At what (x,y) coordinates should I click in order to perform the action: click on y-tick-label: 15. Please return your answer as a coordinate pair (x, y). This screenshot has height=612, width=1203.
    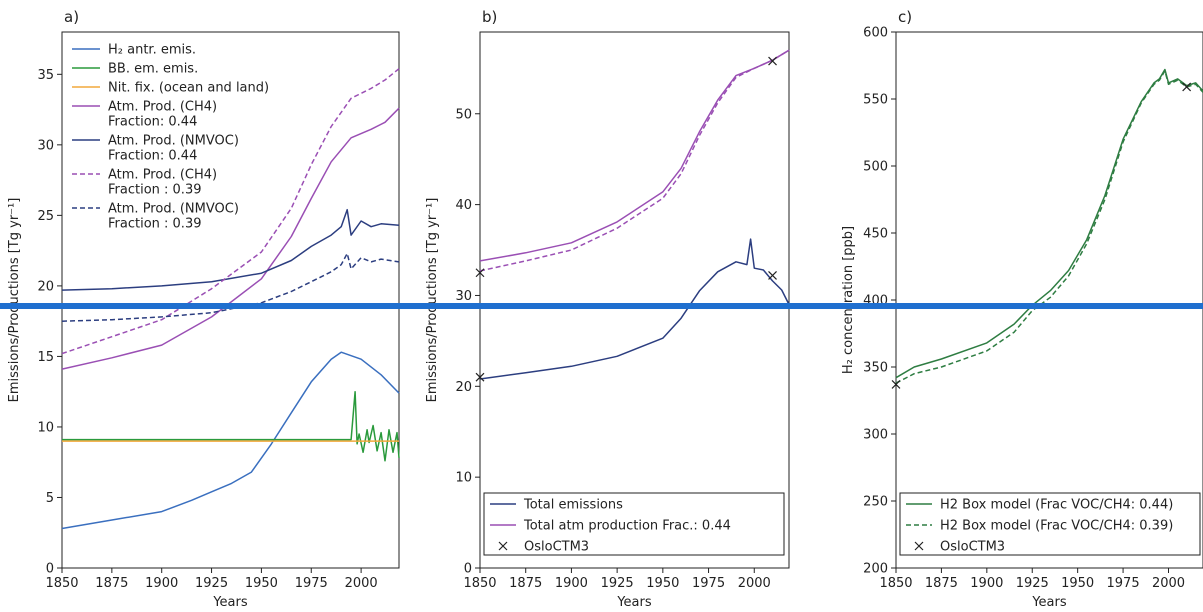
    Looking at the image, I should click on (45, 357).